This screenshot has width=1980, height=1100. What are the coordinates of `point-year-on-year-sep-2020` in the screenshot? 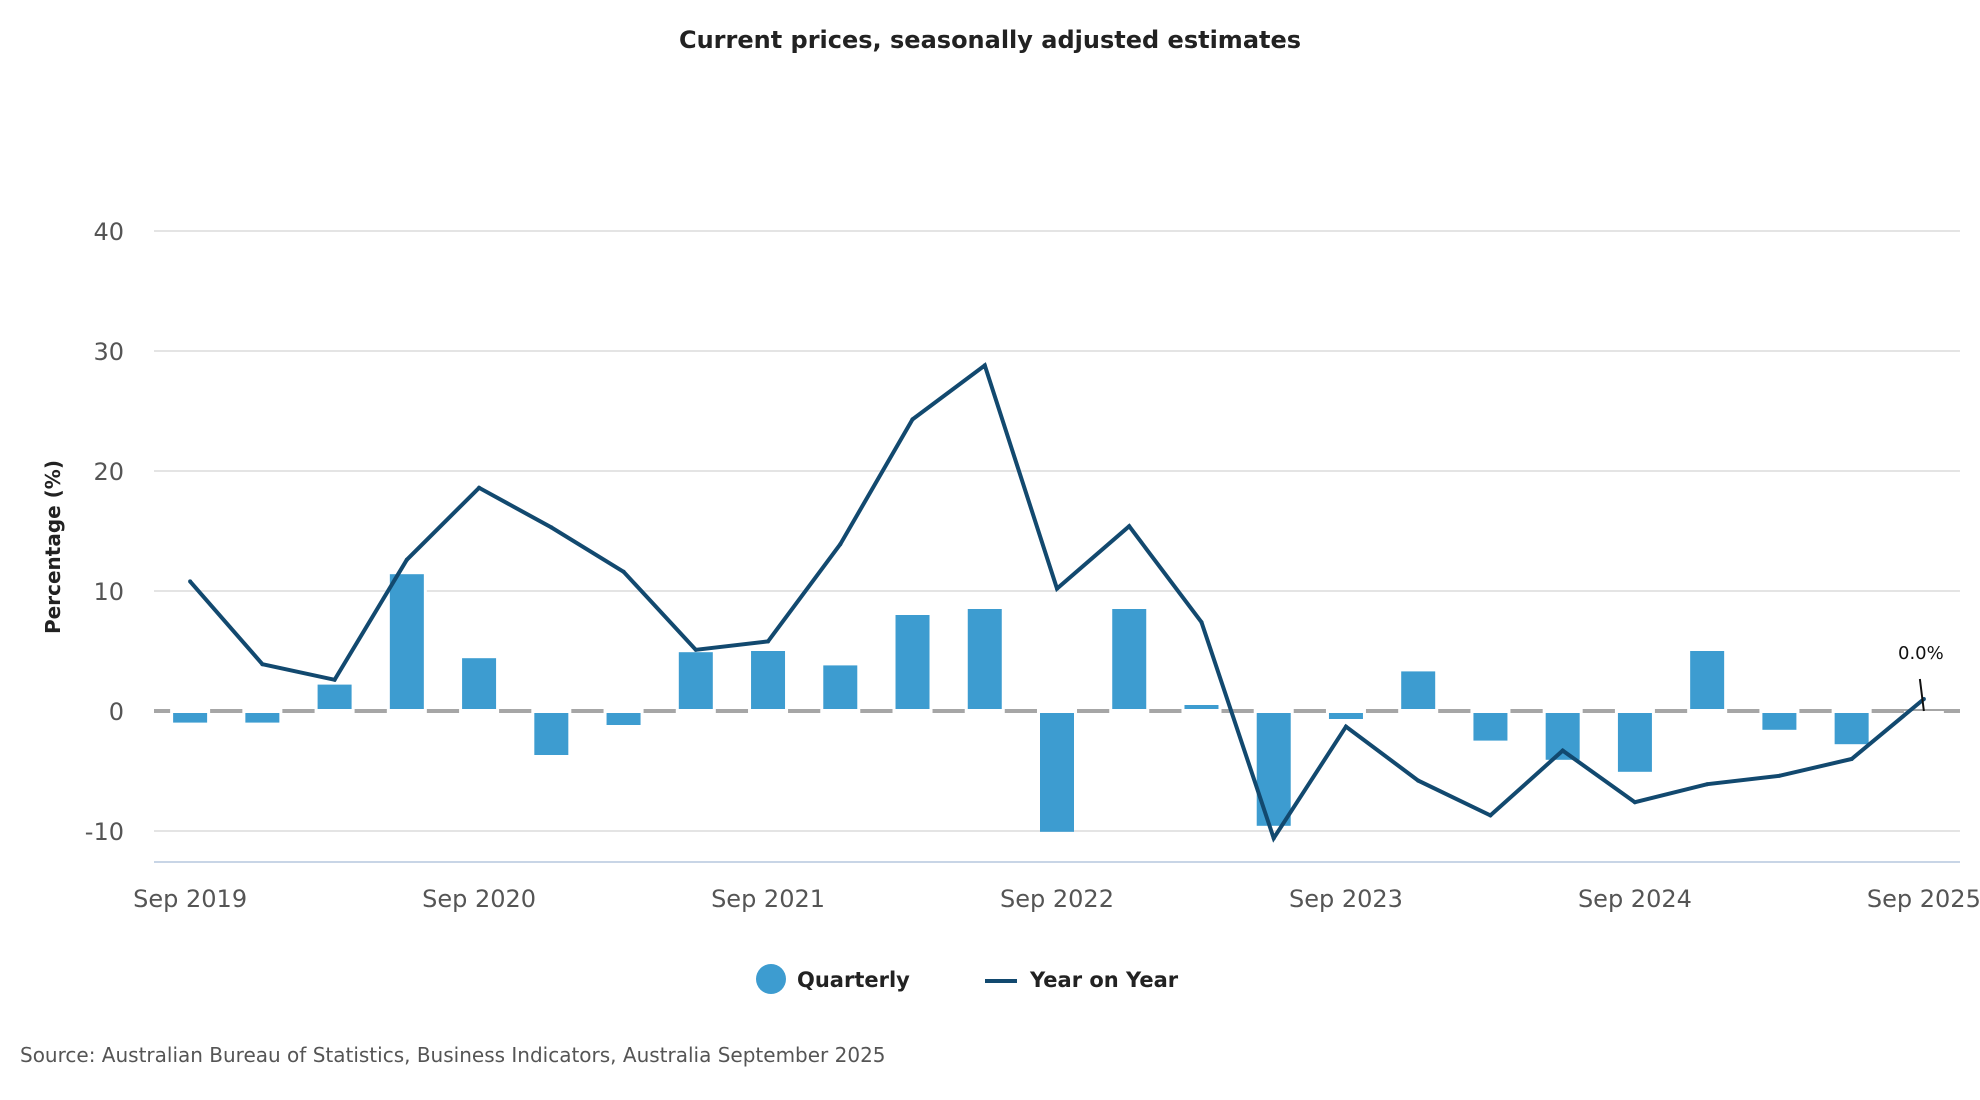 It's located at (479, 487).